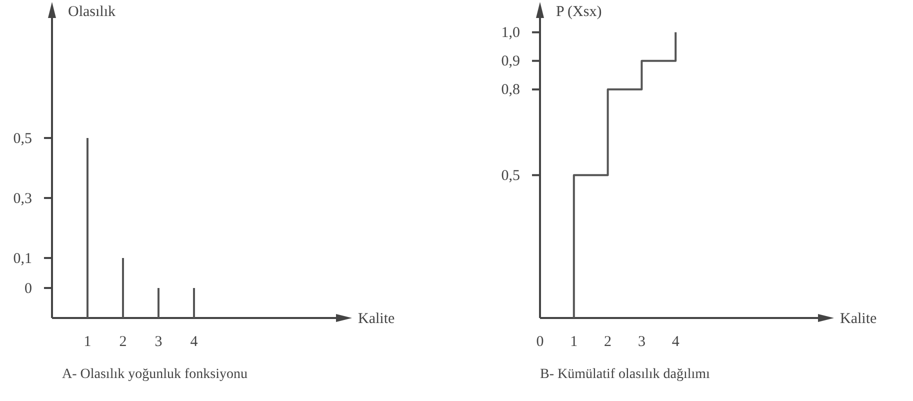 The width and height of the screenshot is (913, 401). What do you see at coordinates (510, 90) in the screenshot?
I see `y-tick-label: 0,8` at bounding box center [510, 90].